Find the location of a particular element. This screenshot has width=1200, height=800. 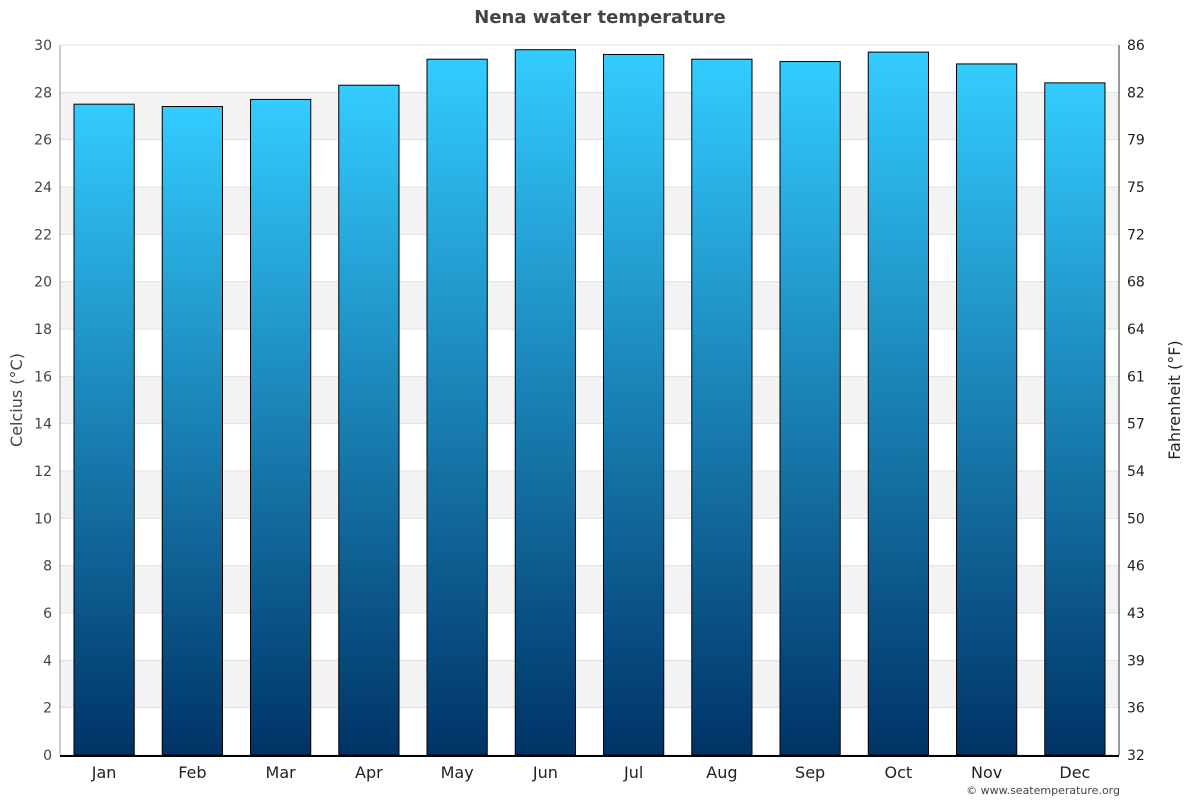

chart-title: Nena water temperature is located at coordinates (600, 17).